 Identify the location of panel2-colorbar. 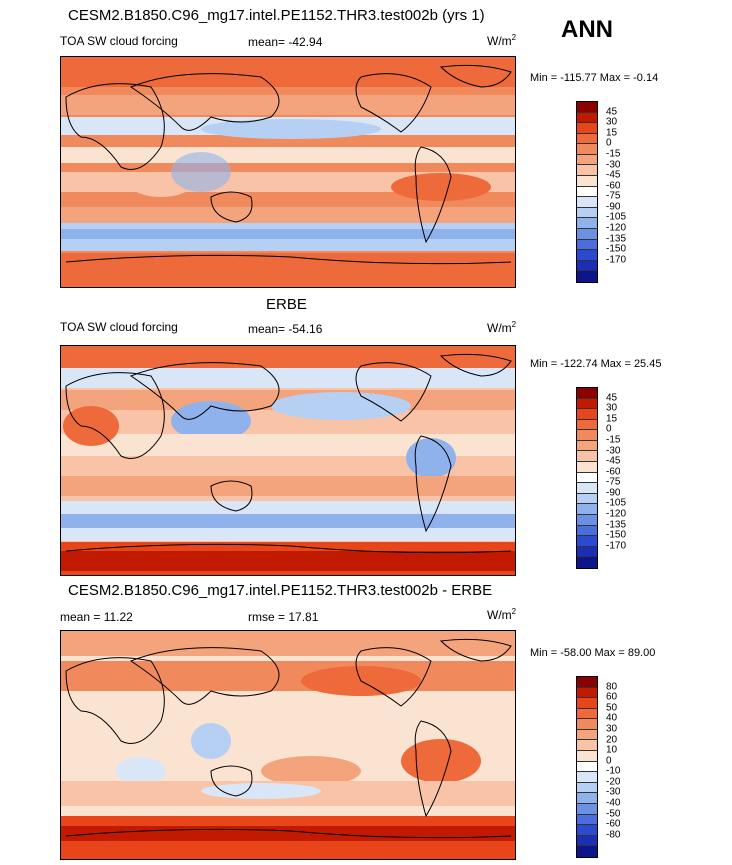
(587, 478).